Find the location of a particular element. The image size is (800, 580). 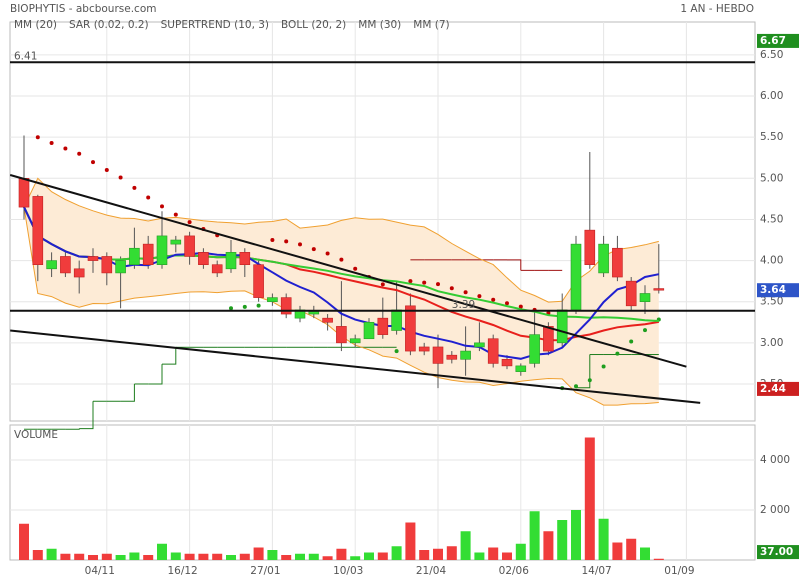

price-tag-label: 3.64 is located at coordinates (773, 290).